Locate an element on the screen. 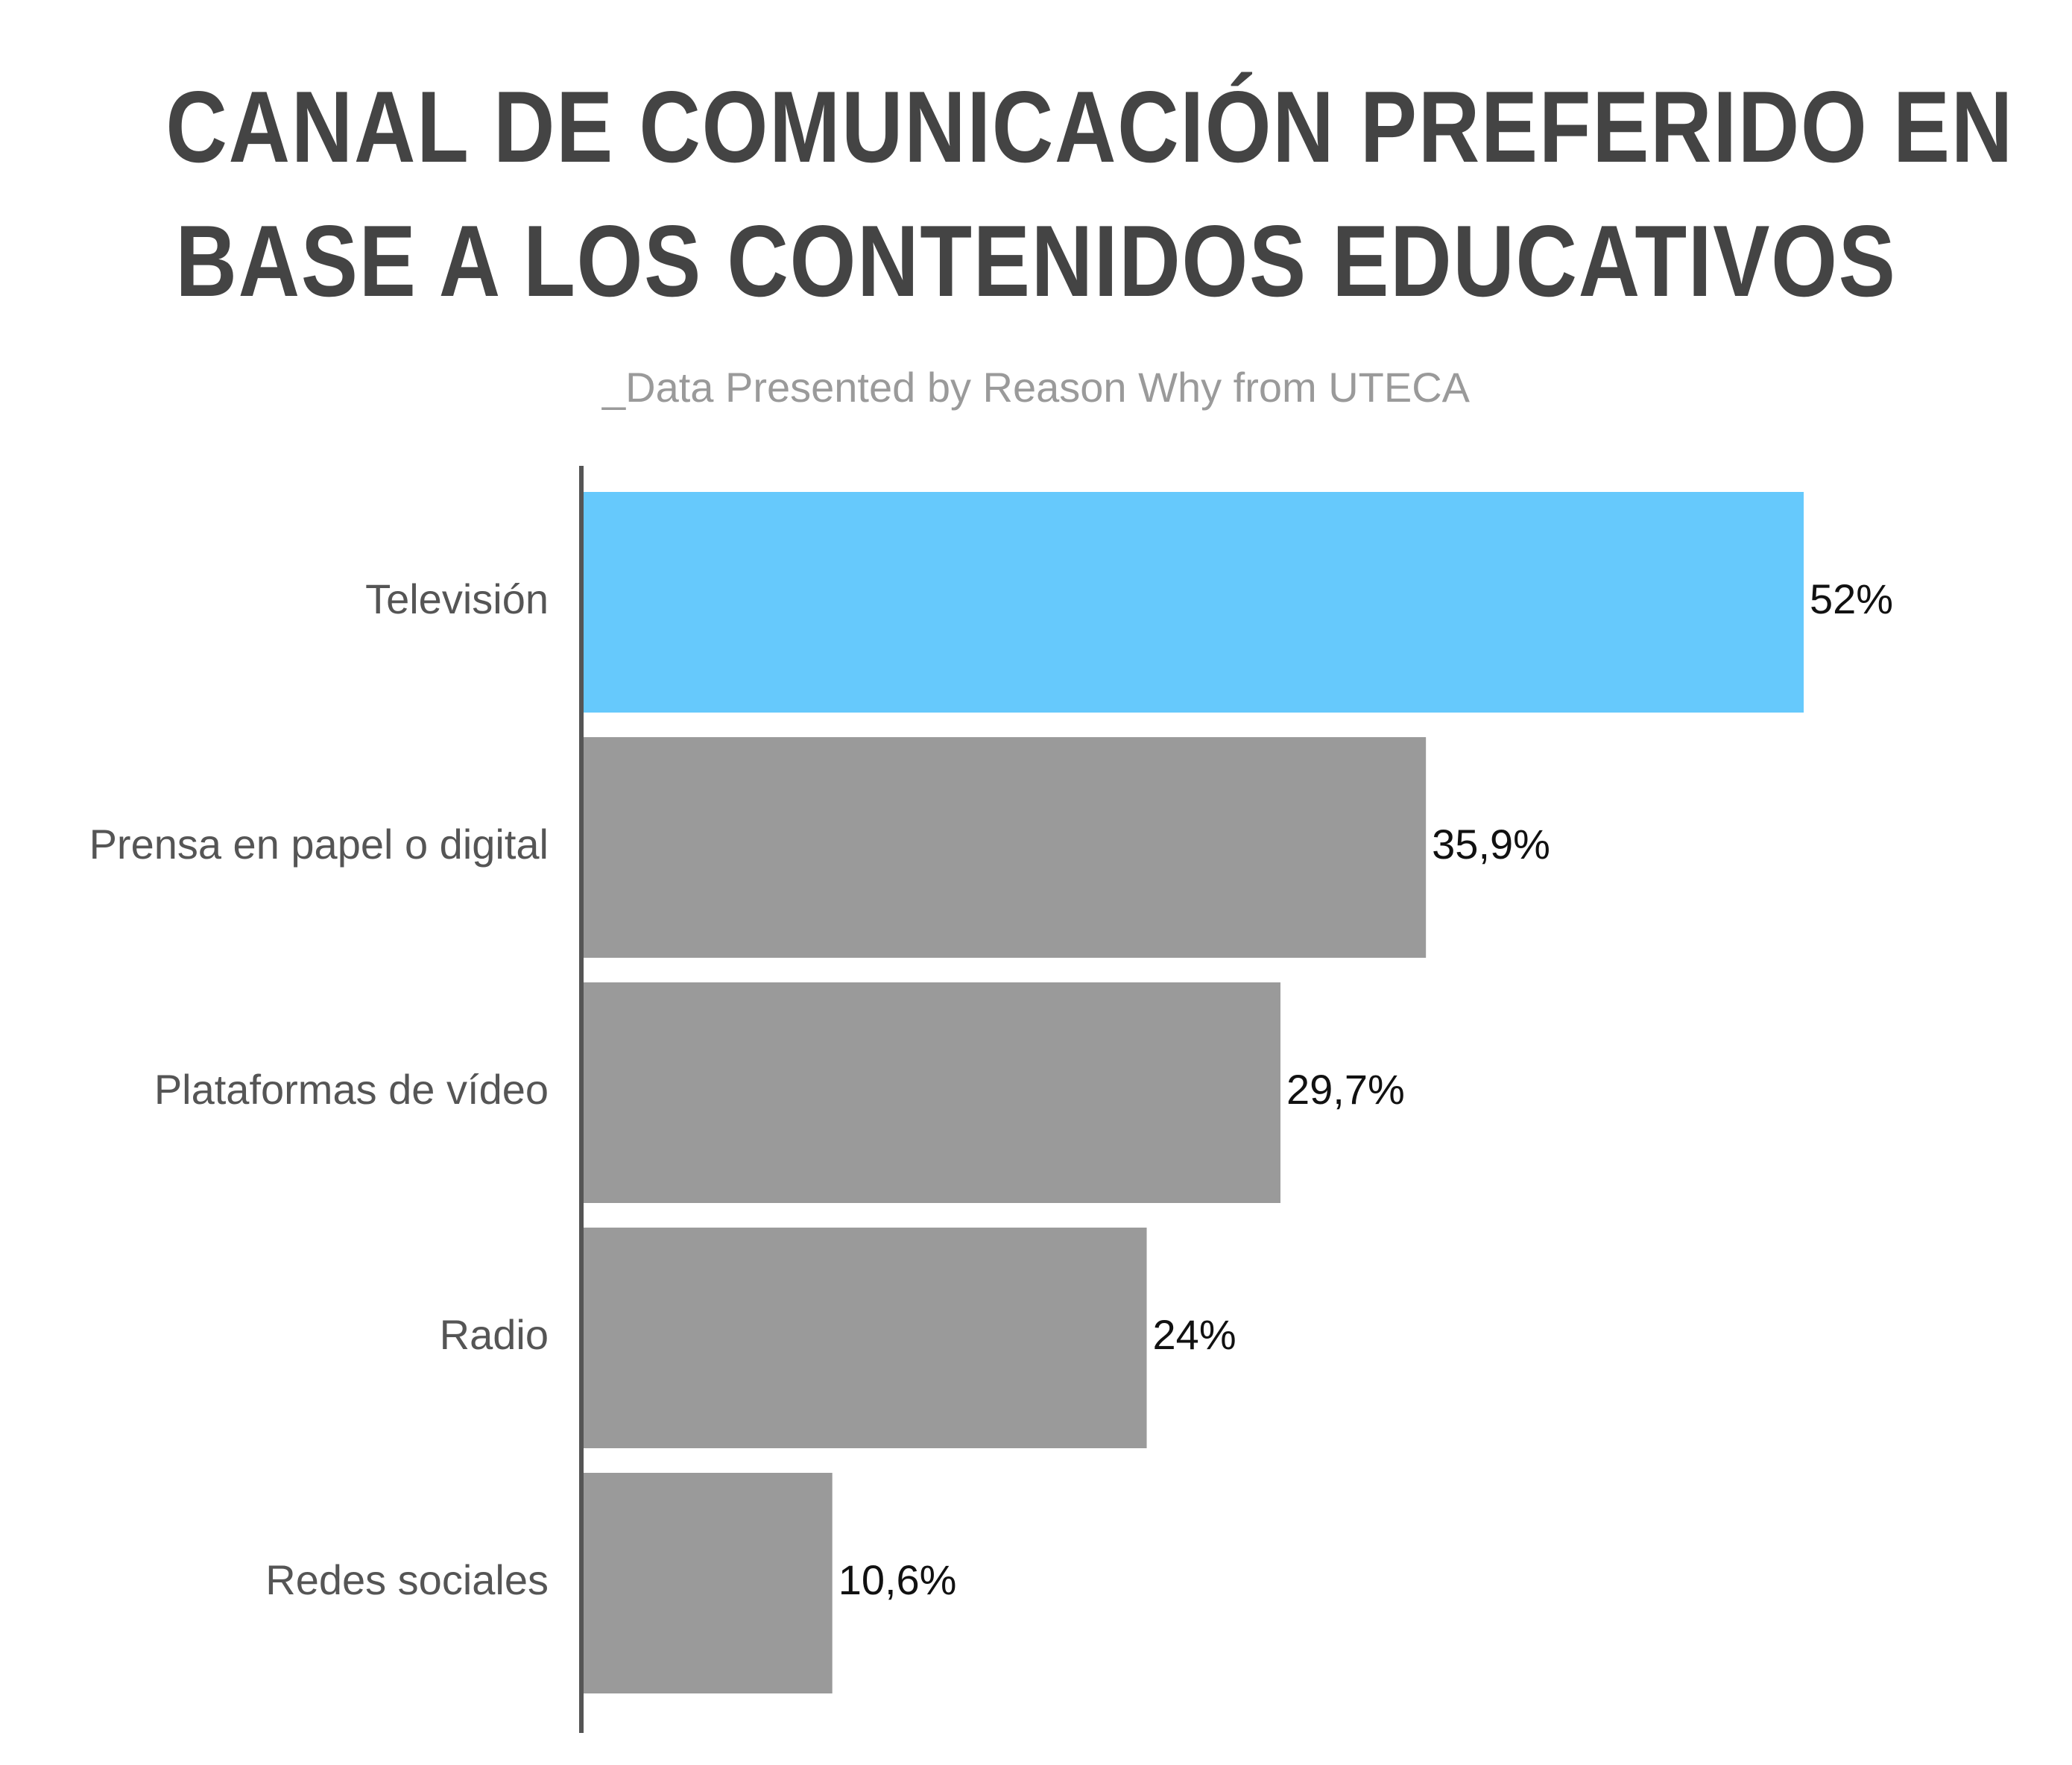 The height and width of the screenshot is (1765, 2072). chart-title-line-2: BASE A LOS CONTENIDOS EDUCATIVOS is located at coordinates (1036, 261).